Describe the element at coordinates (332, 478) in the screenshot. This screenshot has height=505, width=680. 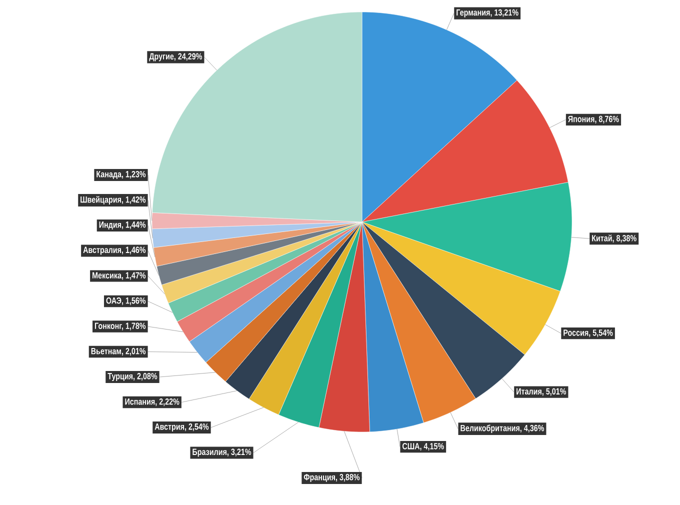
I see `slice-label: Франция, 3,88%` at that location.